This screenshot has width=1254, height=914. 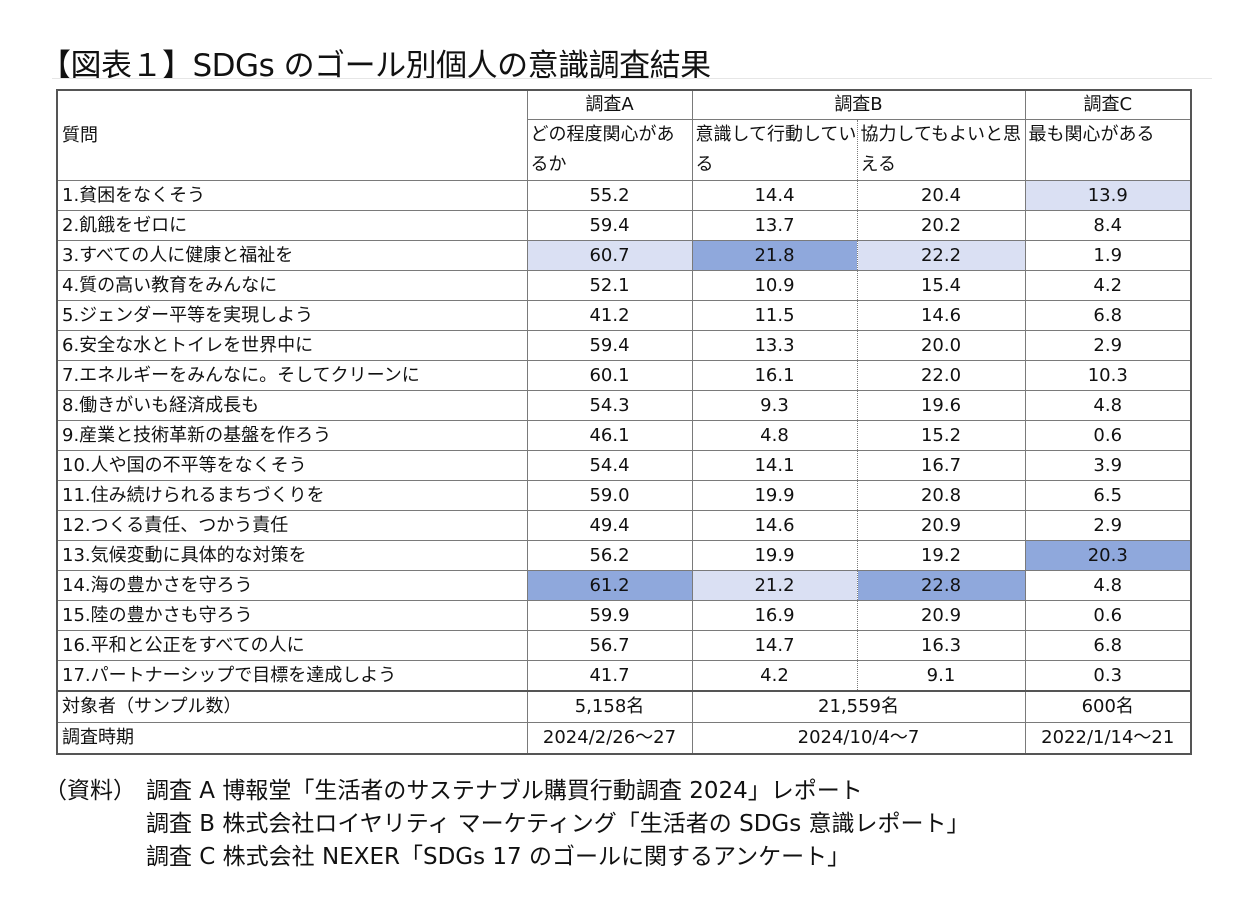 What do you see at coordinates (609, 435) in the screenshot?
I see `survey-a-value: 46.1` at bounding box center [609, 435].